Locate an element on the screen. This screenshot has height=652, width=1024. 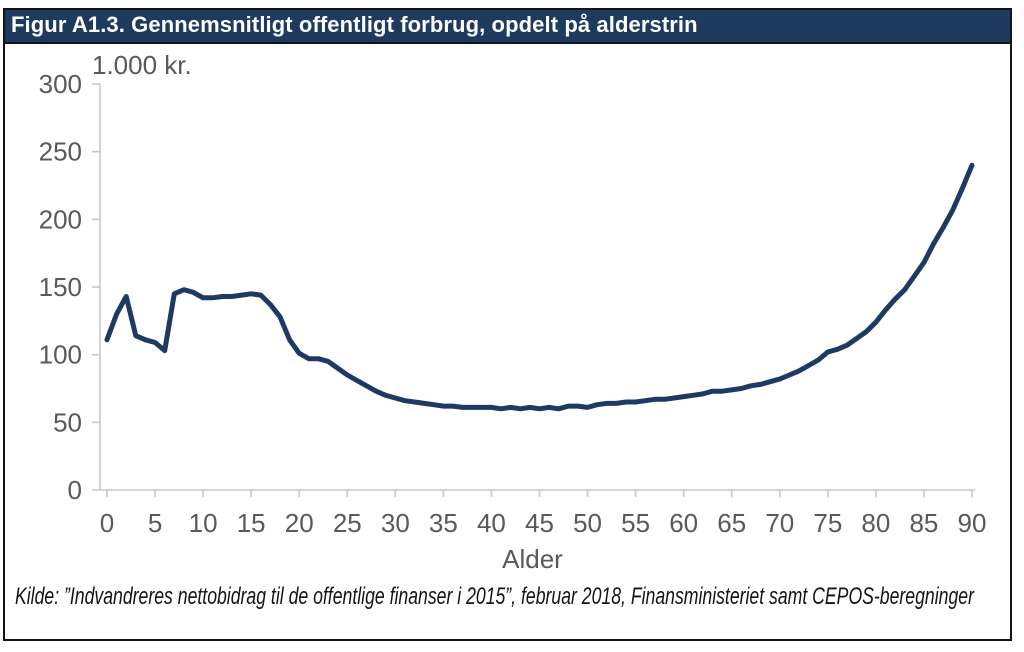
x-tick-label: 90 is located at coordinates (972, 523).